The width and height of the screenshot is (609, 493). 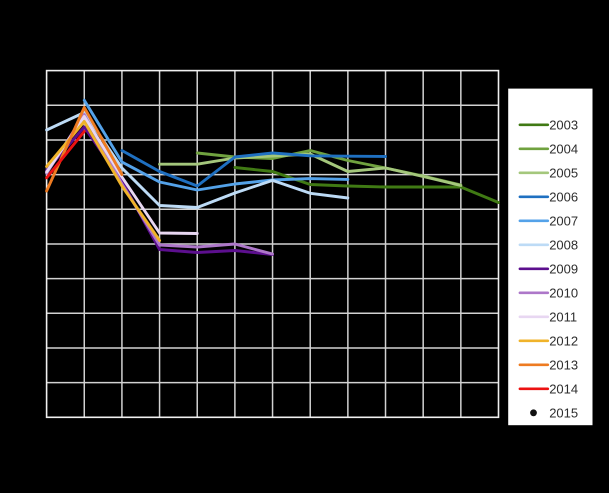 I want to click on svg-text: 2005, so click(x=563, y=173).